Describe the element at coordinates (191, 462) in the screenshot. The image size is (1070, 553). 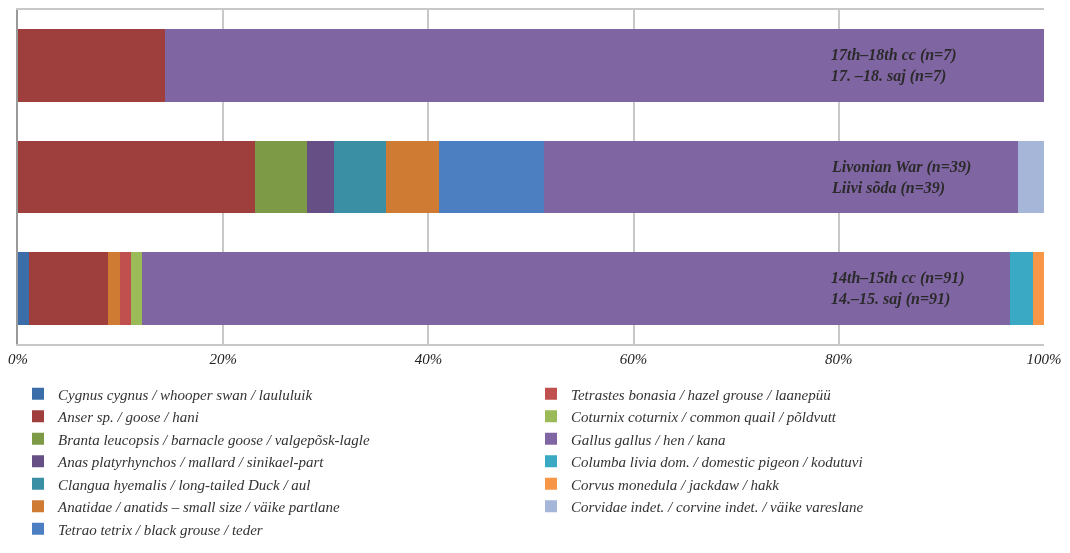
I see `legend-label: Anas platyrhynchos / mallard / sinikael-part` at that location.